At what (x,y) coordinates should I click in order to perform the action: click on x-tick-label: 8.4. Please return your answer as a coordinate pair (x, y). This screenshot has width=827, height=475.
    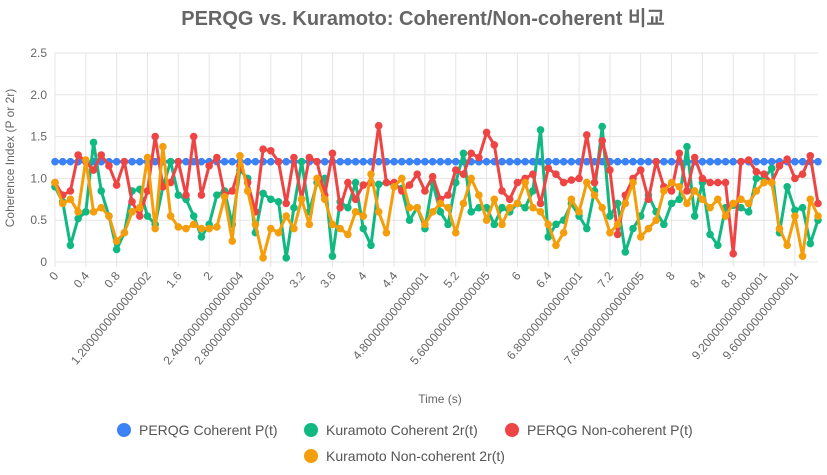
    Looking at the image, I should click on (698, 280).